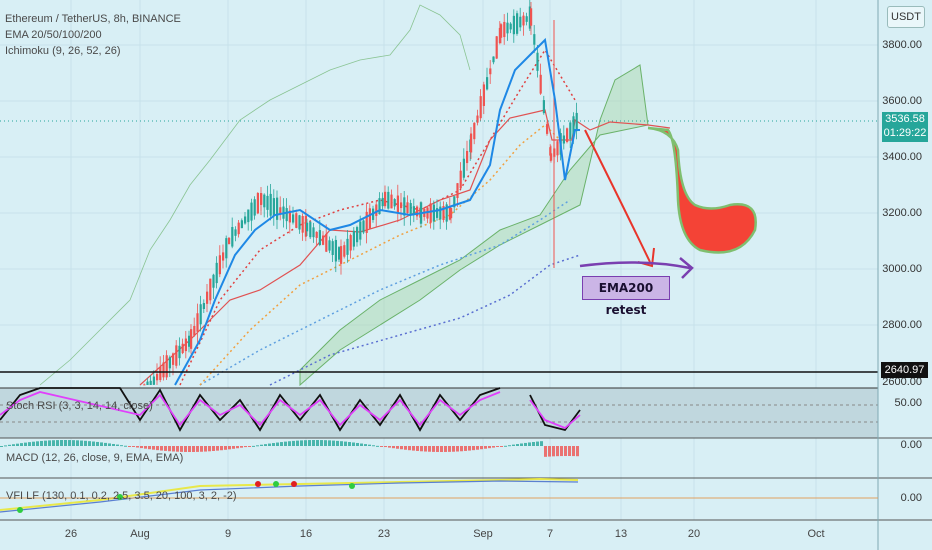 The image size is (932, 550). I want to click on macd-histogram, so click(289, 448).